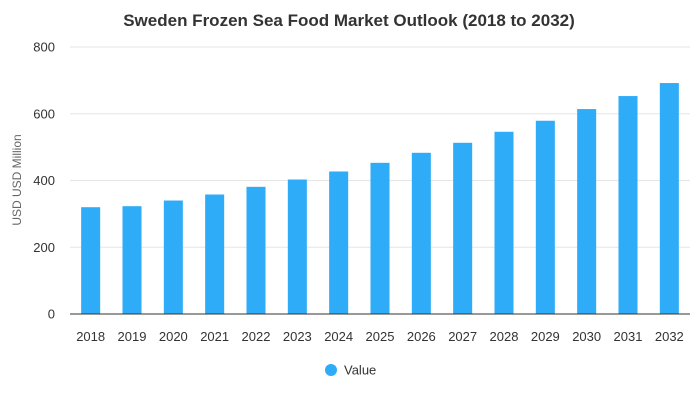  I want to click on x-tick-label: 2027, so click(462, 336).